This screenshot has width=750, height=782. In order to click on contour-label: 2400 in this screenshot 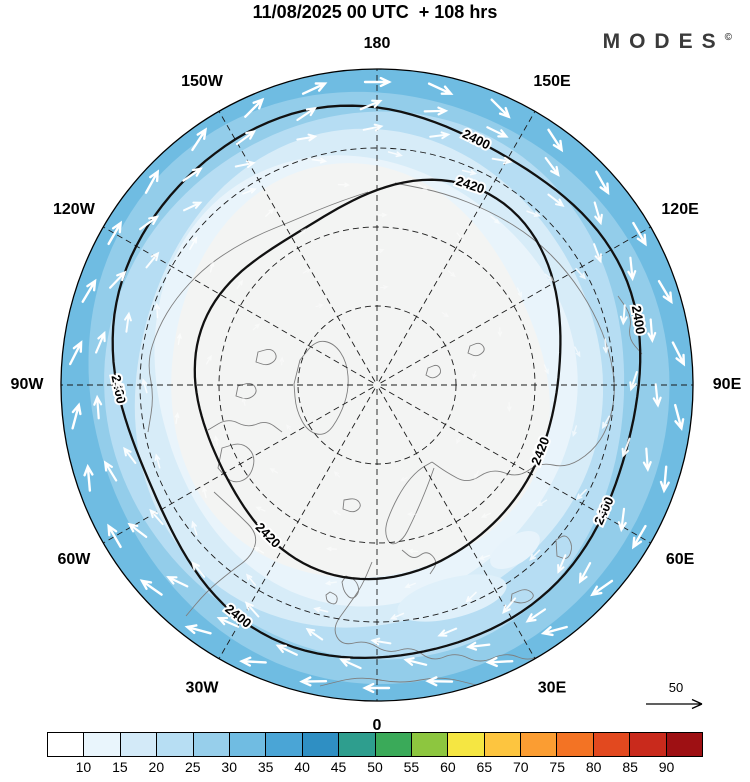, I will do `click(638, 319)`.